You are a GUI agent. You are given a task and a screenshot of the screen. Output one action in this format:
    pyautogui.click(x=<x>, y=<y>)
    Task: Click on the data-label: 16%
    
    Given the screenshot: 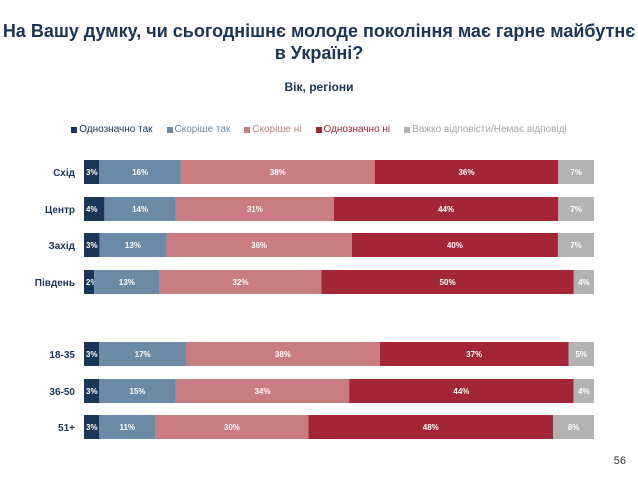 What is the action you would take?
    pyautogui.click(x=140, y=172)
    